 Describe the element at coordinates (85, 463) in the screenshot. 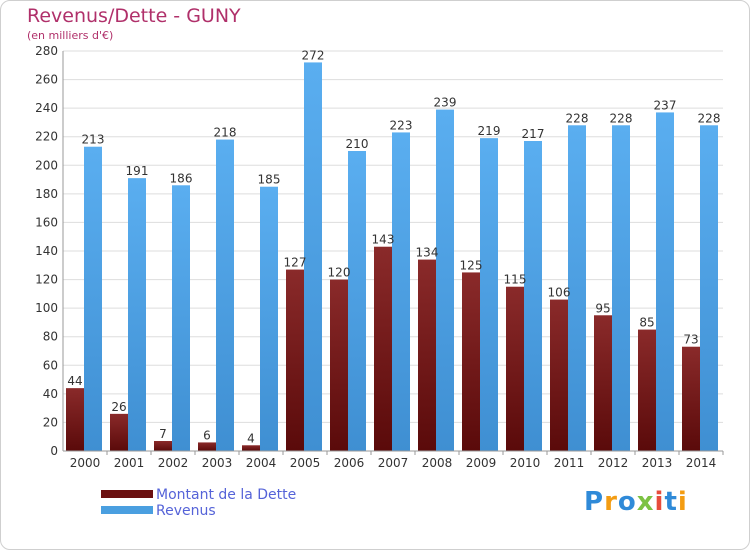

I see `x-tick-label: 2000` at that location.